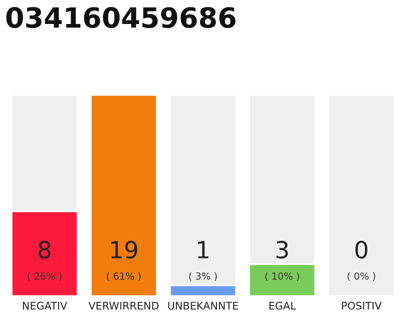 The width and height of the screenshot is (410, 320). I want to click on data-label: 3, so click(282, 249).